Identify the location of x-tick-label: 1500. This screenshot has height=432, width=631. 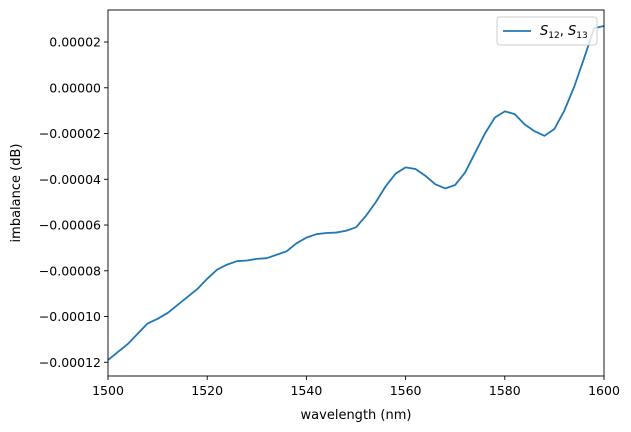
(108, 390).